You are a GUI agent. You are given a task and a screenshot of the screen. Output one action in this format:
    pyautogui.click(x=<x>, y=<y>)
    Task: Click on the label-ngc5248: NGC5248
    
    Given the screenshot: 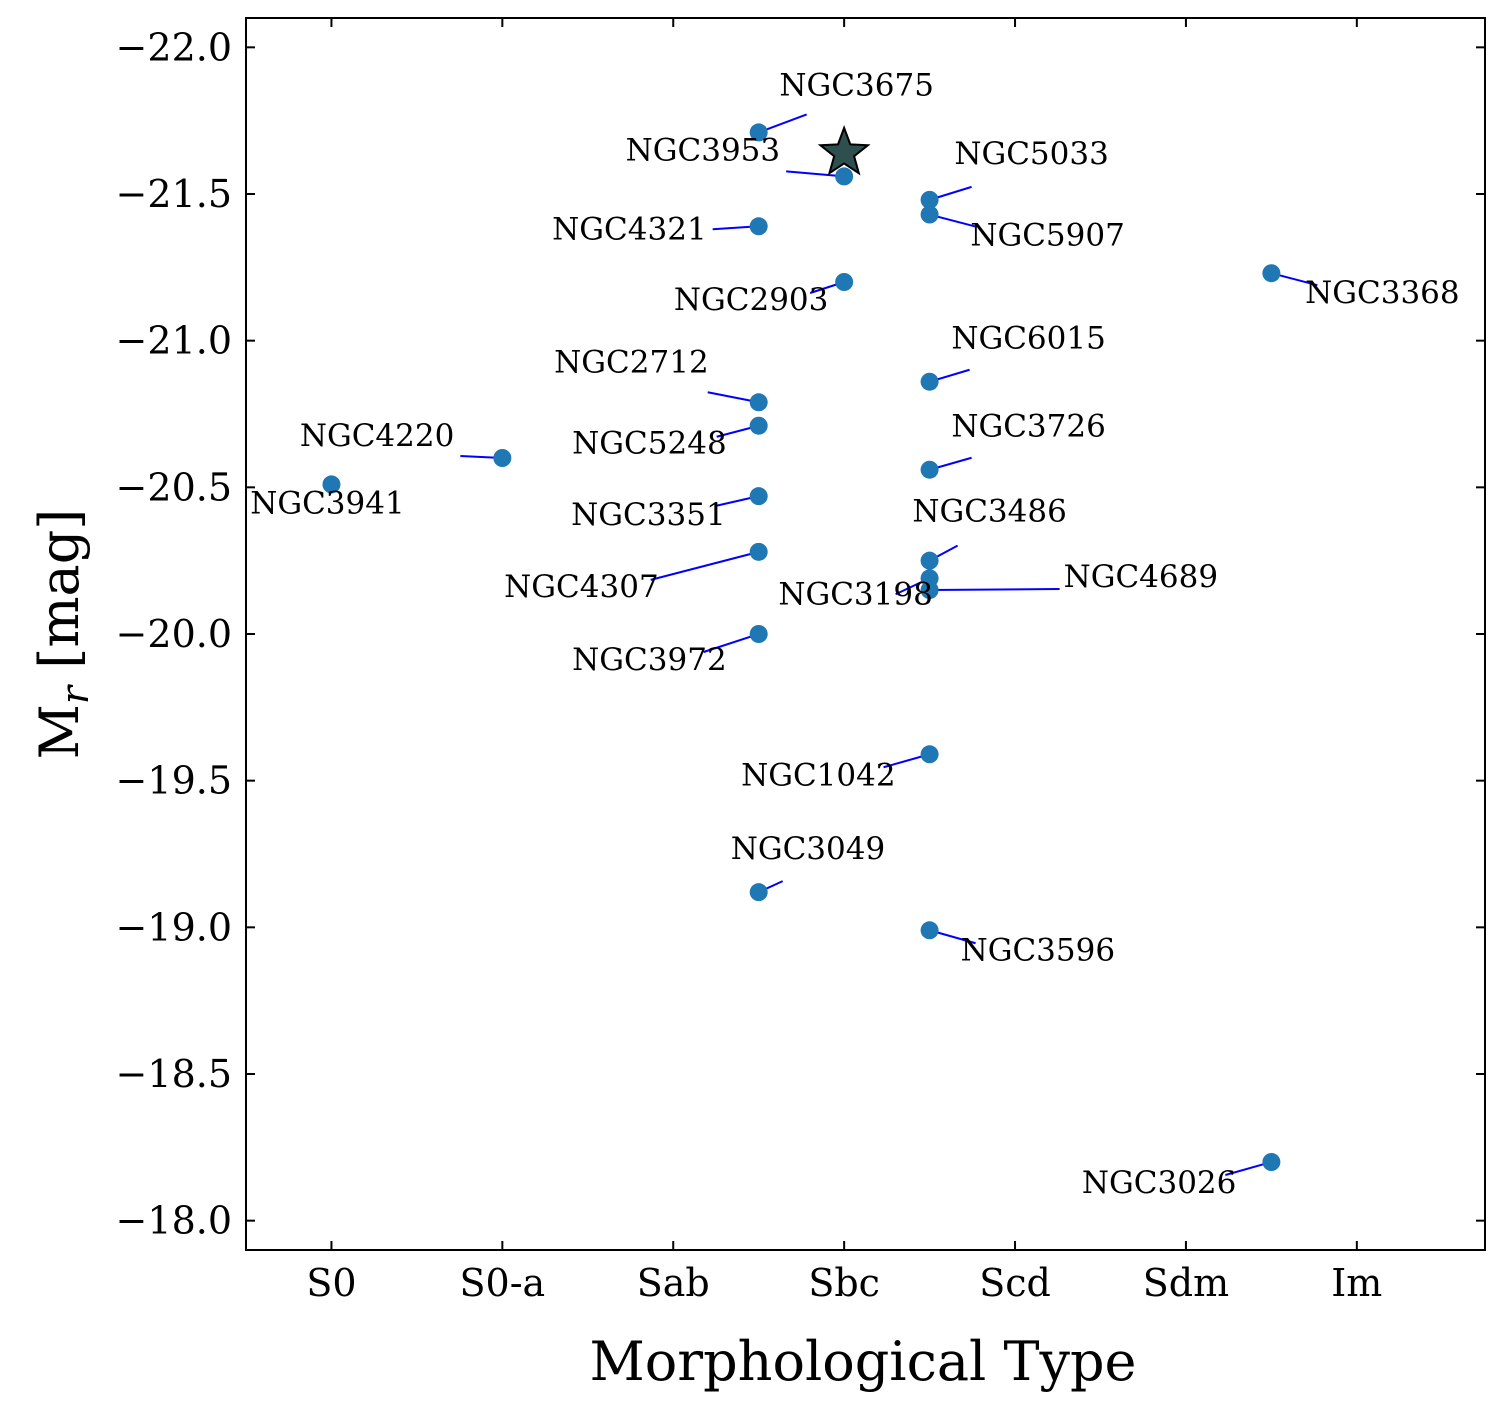 What is the action you would take?
    pyautogui.click(x=649, y=444)
    